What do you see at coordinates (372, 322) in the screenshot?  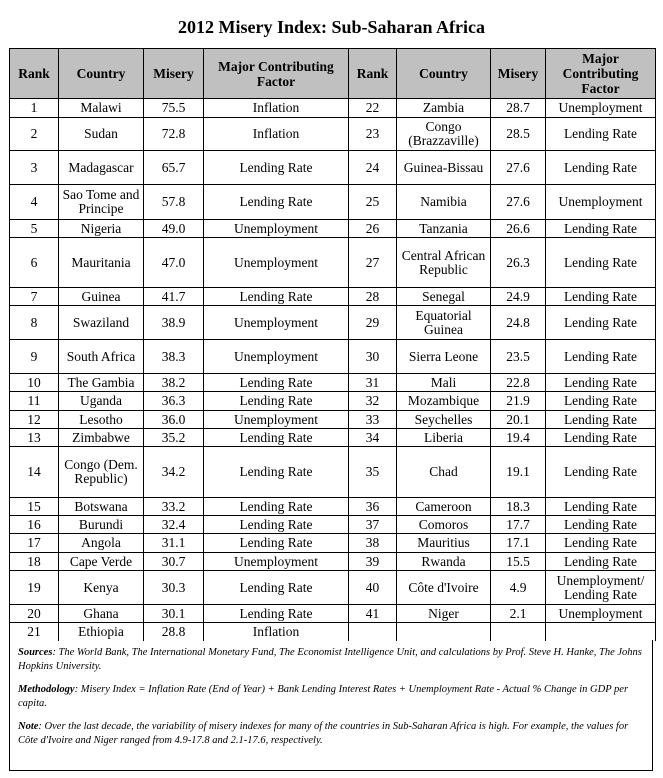 I see `rank-cell: 29` at bounding box center [372, 322].